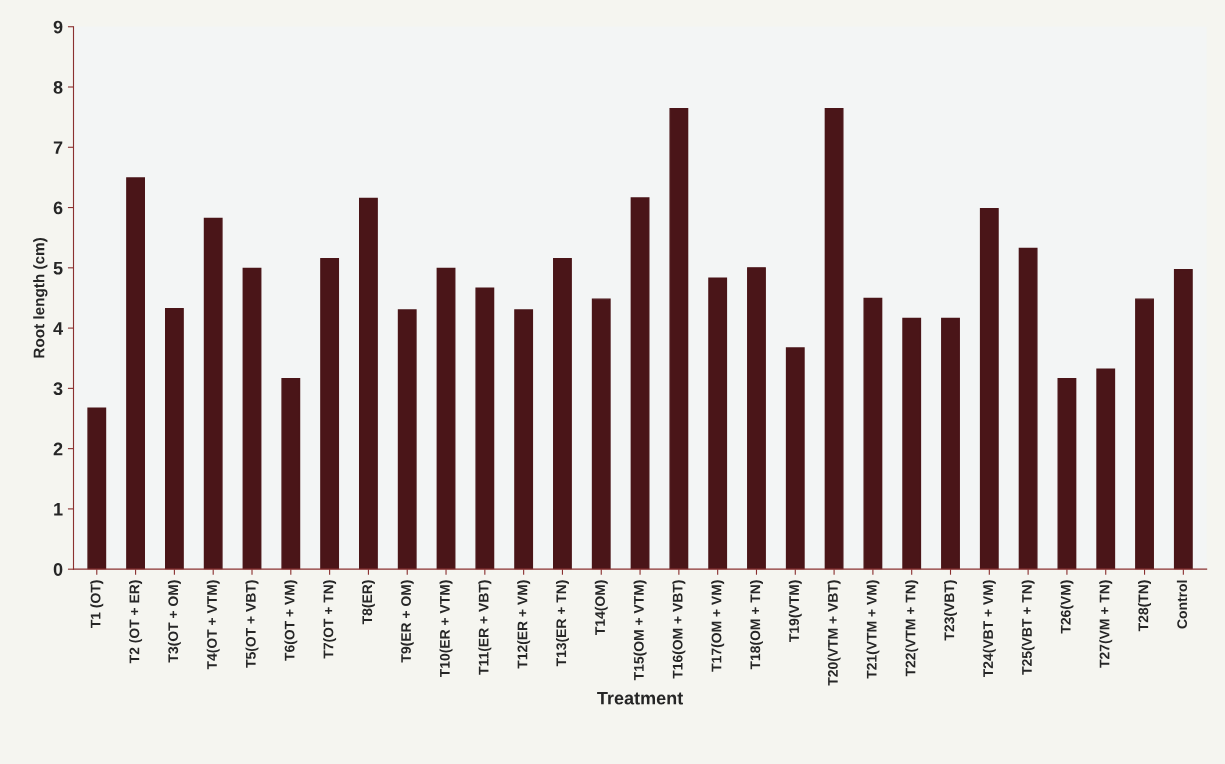  Describe the element at coordinates (795, 611) in the screenshot. I see `x-tick-label: T19(VTM)` at that location.